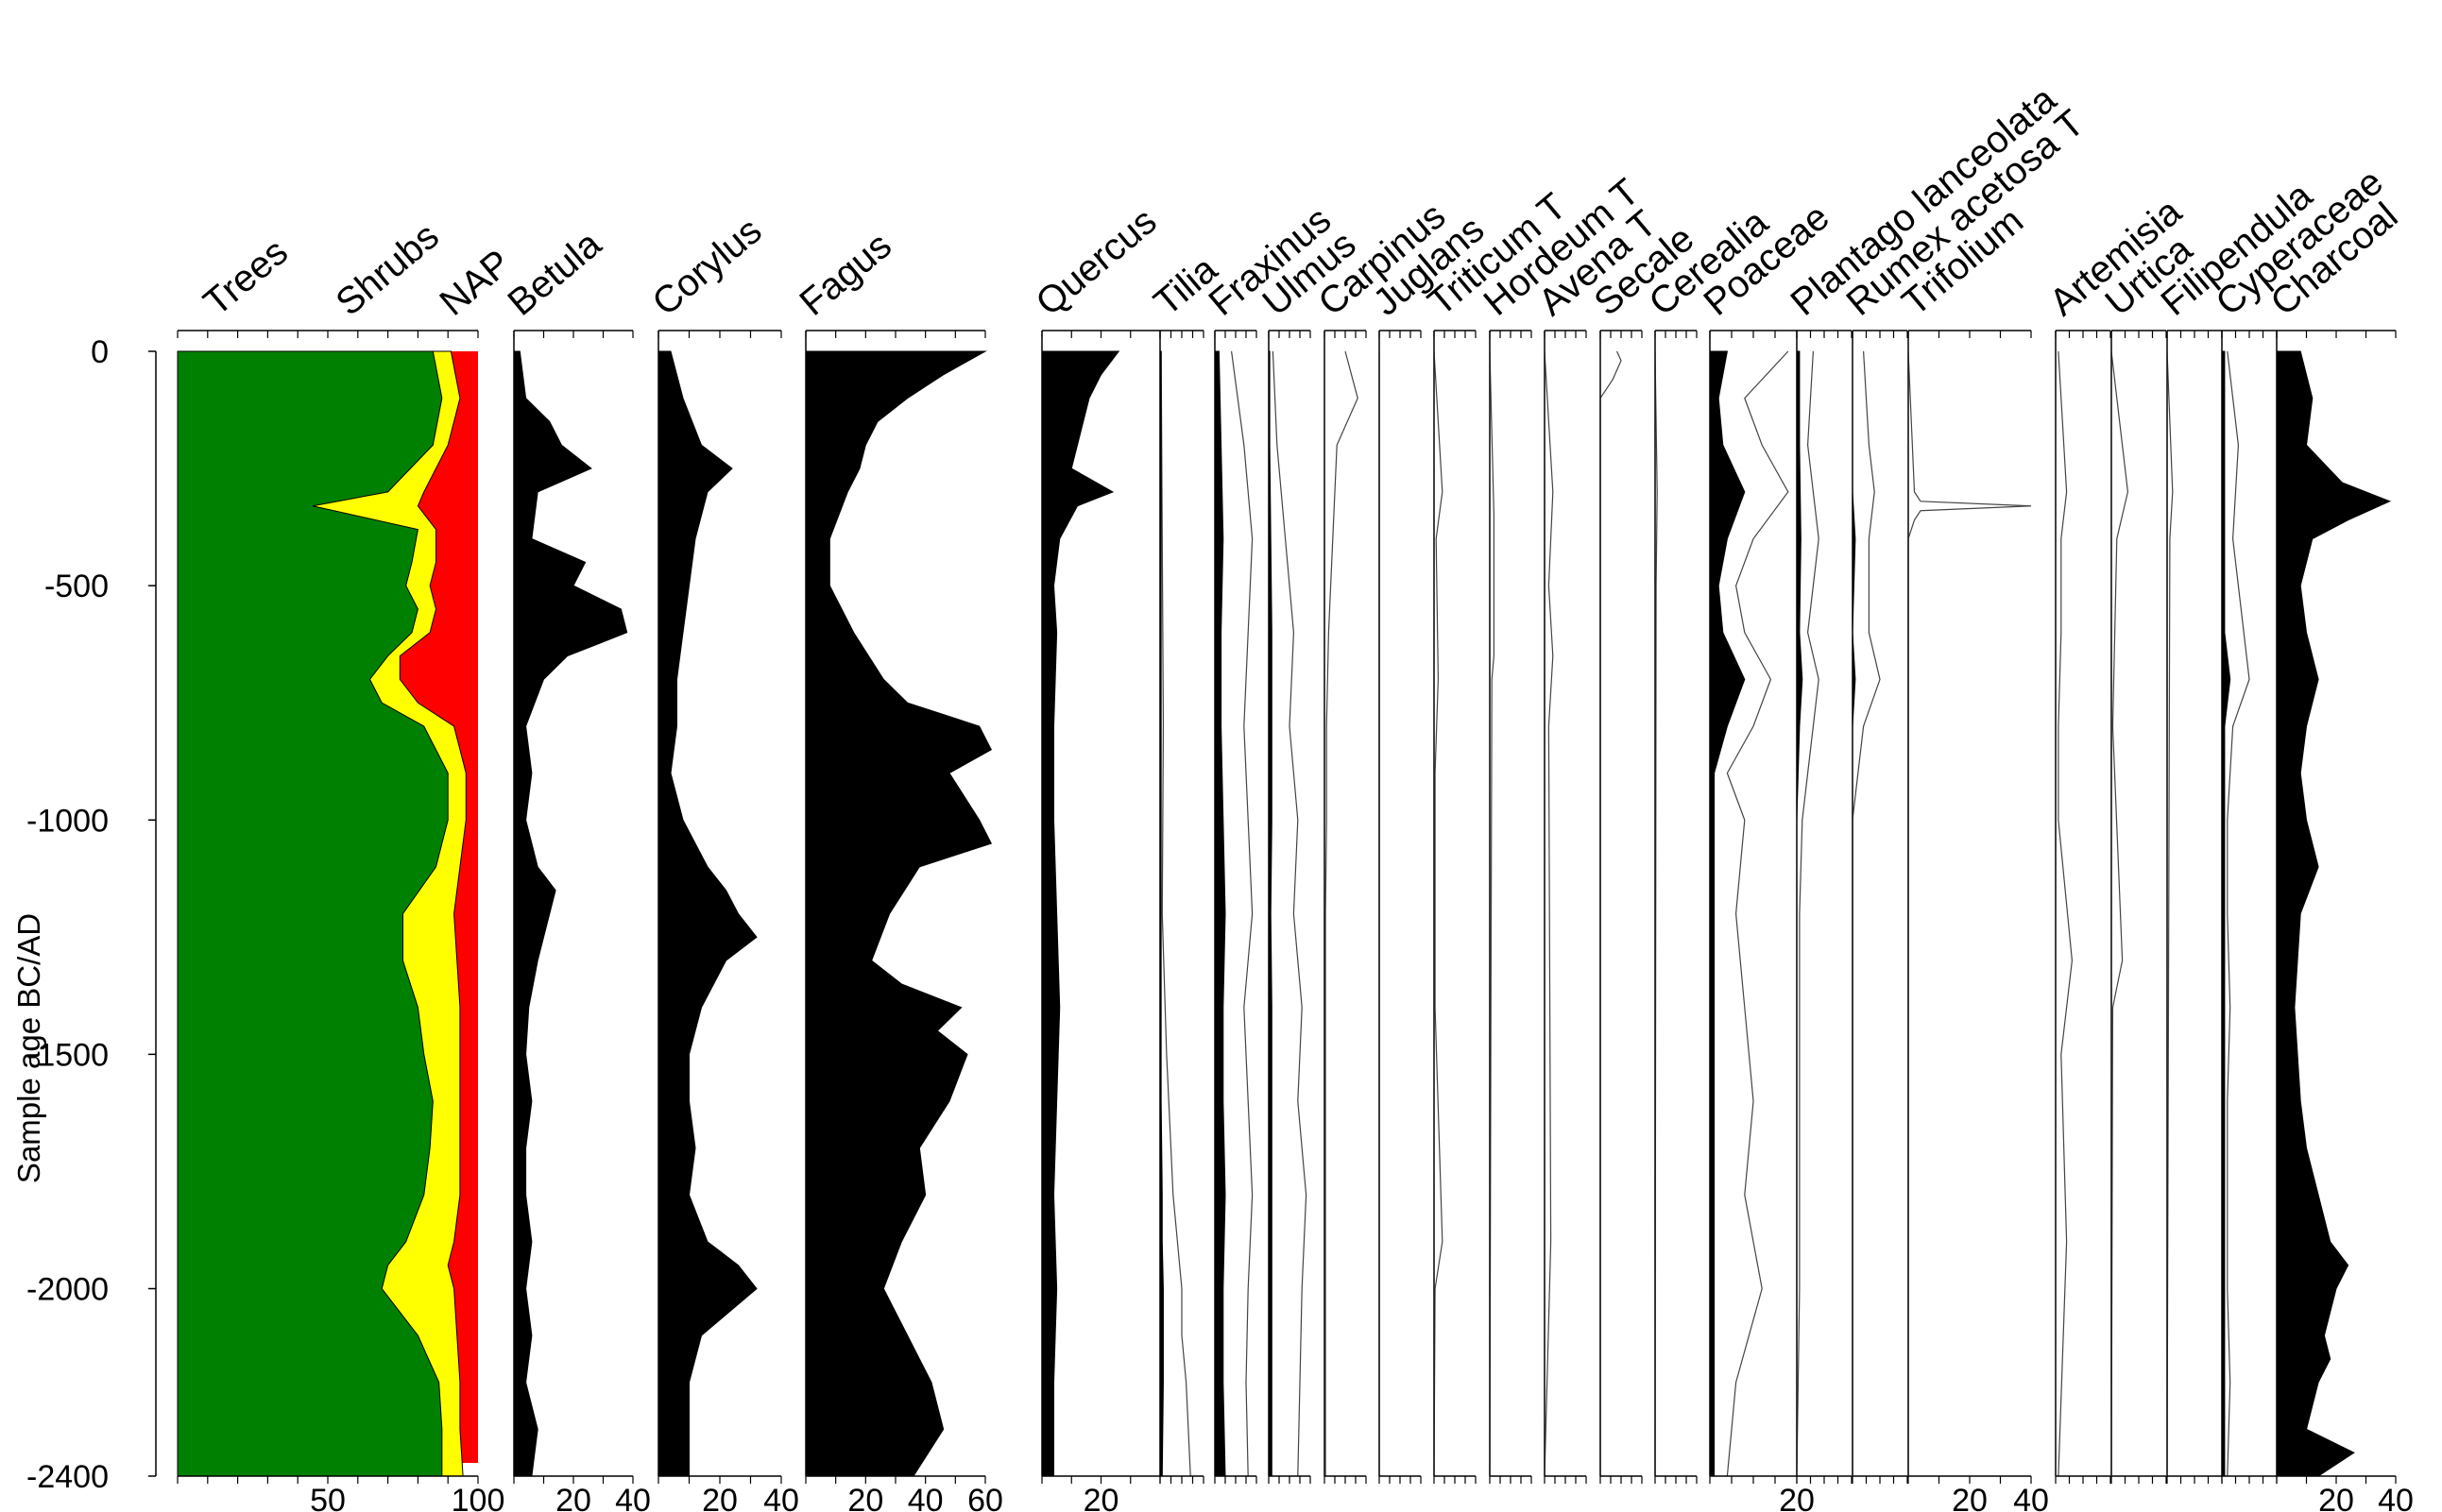 This screenshot has height=1512, width=2442. What do you see at coordinates (1097, 262) in the screenshot?
I see `quercus-title: Quercus` at bounding box center [1097, 262].